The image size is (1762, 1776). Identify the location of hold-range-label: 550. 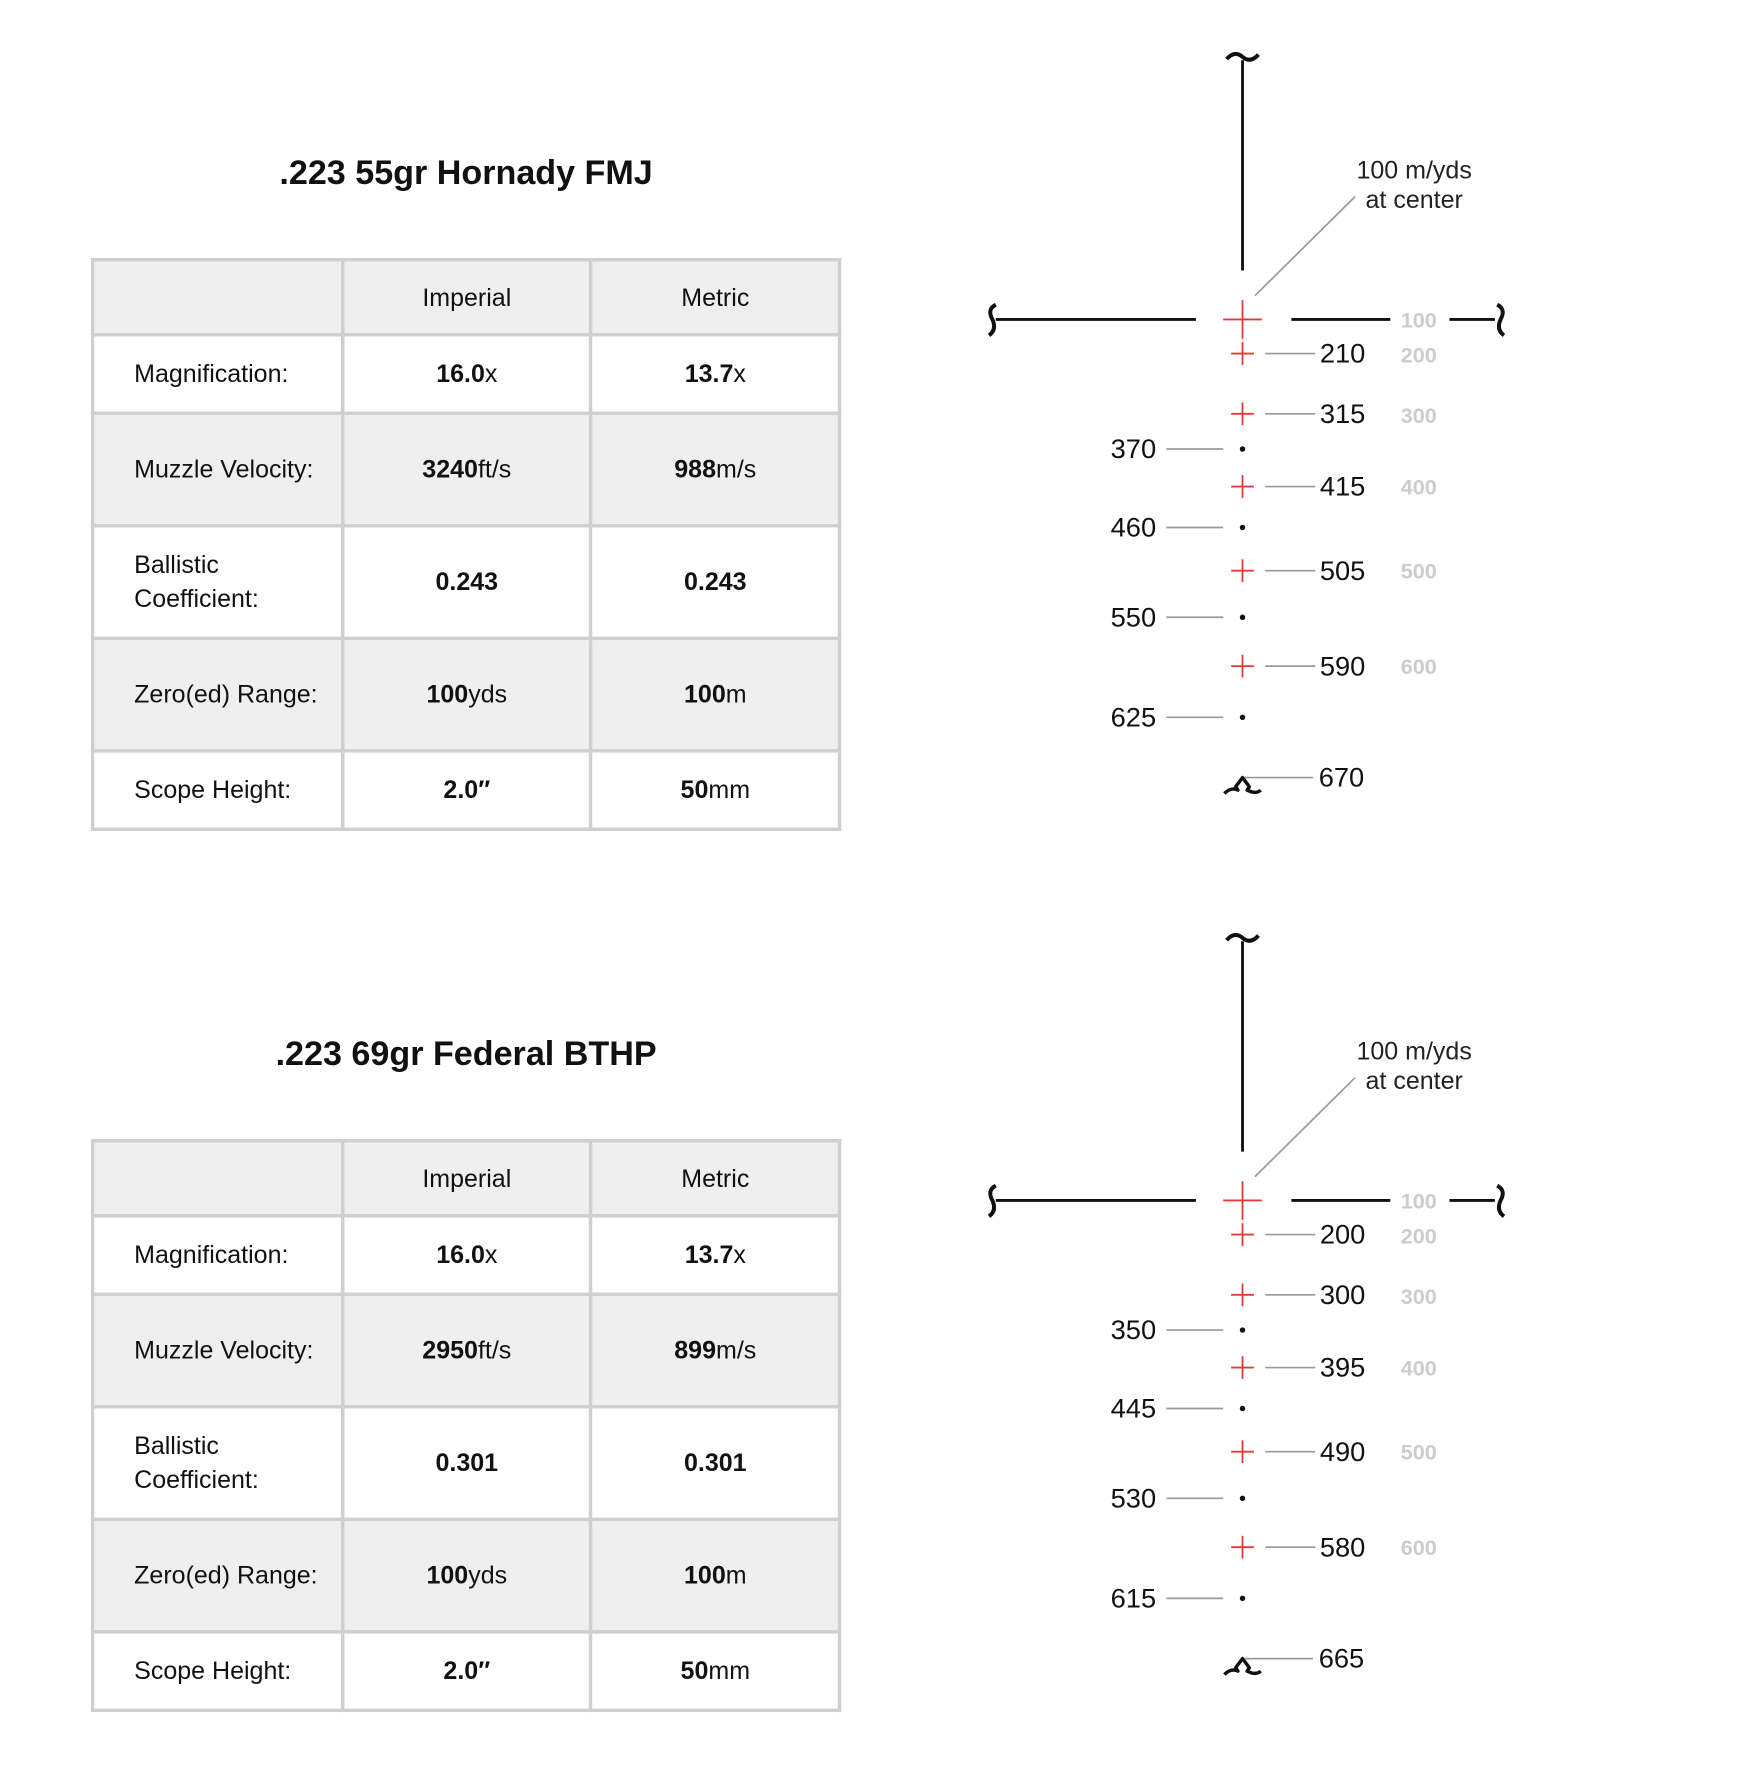
(1134, 616).